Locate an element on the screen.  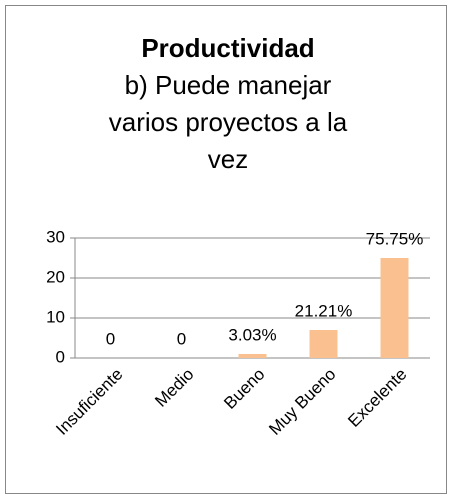
y-tick-label: 10 is located at coordinates (55, 316).